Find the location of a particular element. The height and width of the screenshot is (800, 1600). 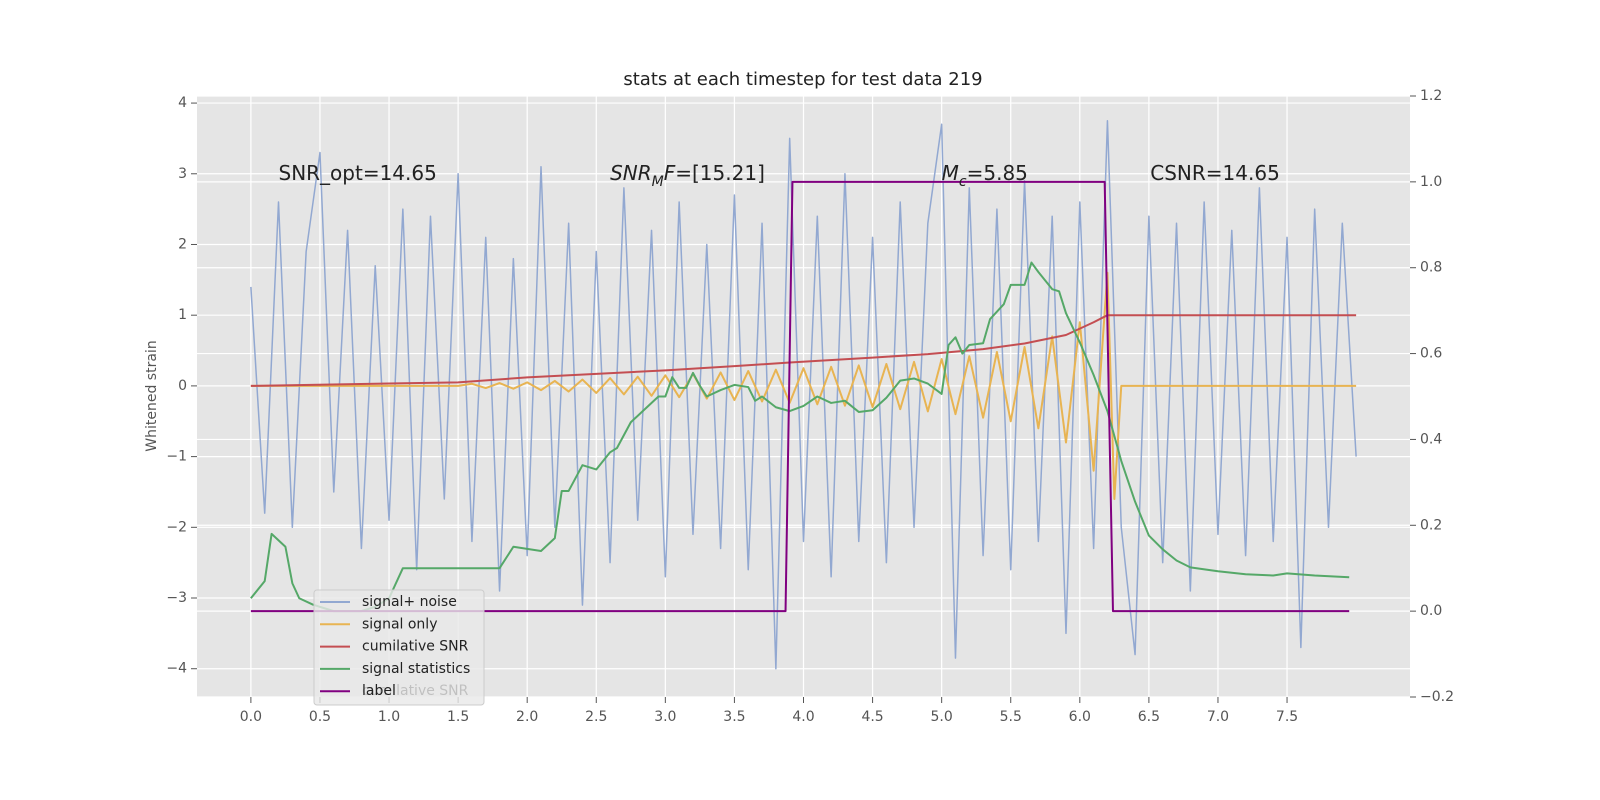

y-tick-label: −4 is located at coordinates (176, 669).